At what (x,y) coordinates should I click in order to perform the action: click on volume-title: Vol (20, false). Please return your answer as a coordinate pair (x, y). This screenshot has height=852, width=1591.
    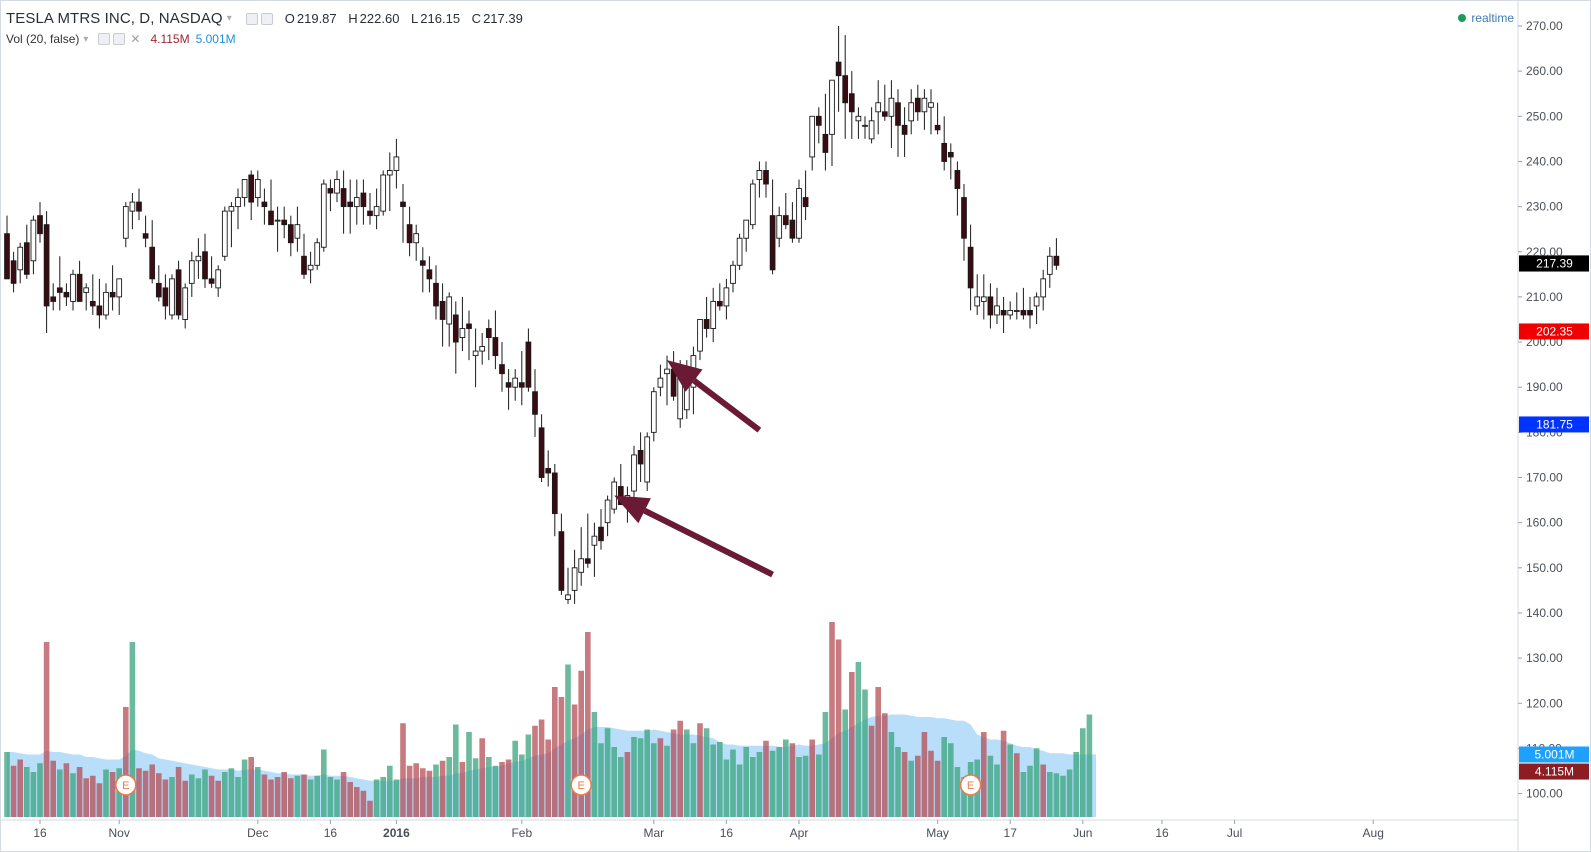
    Looking at the image, I should click on (43, 39).